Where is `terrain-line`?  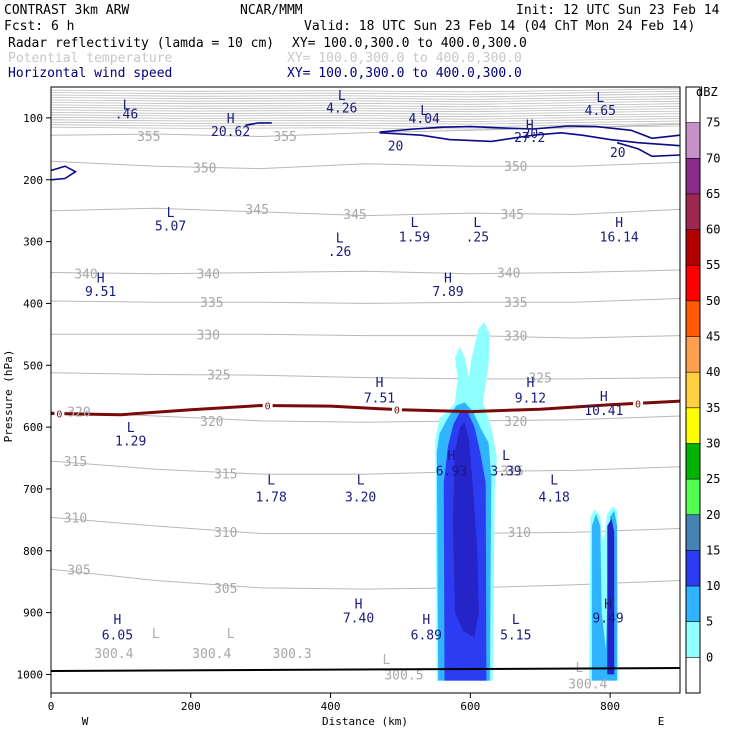
terrain-line is located at coordinates (365, 669).